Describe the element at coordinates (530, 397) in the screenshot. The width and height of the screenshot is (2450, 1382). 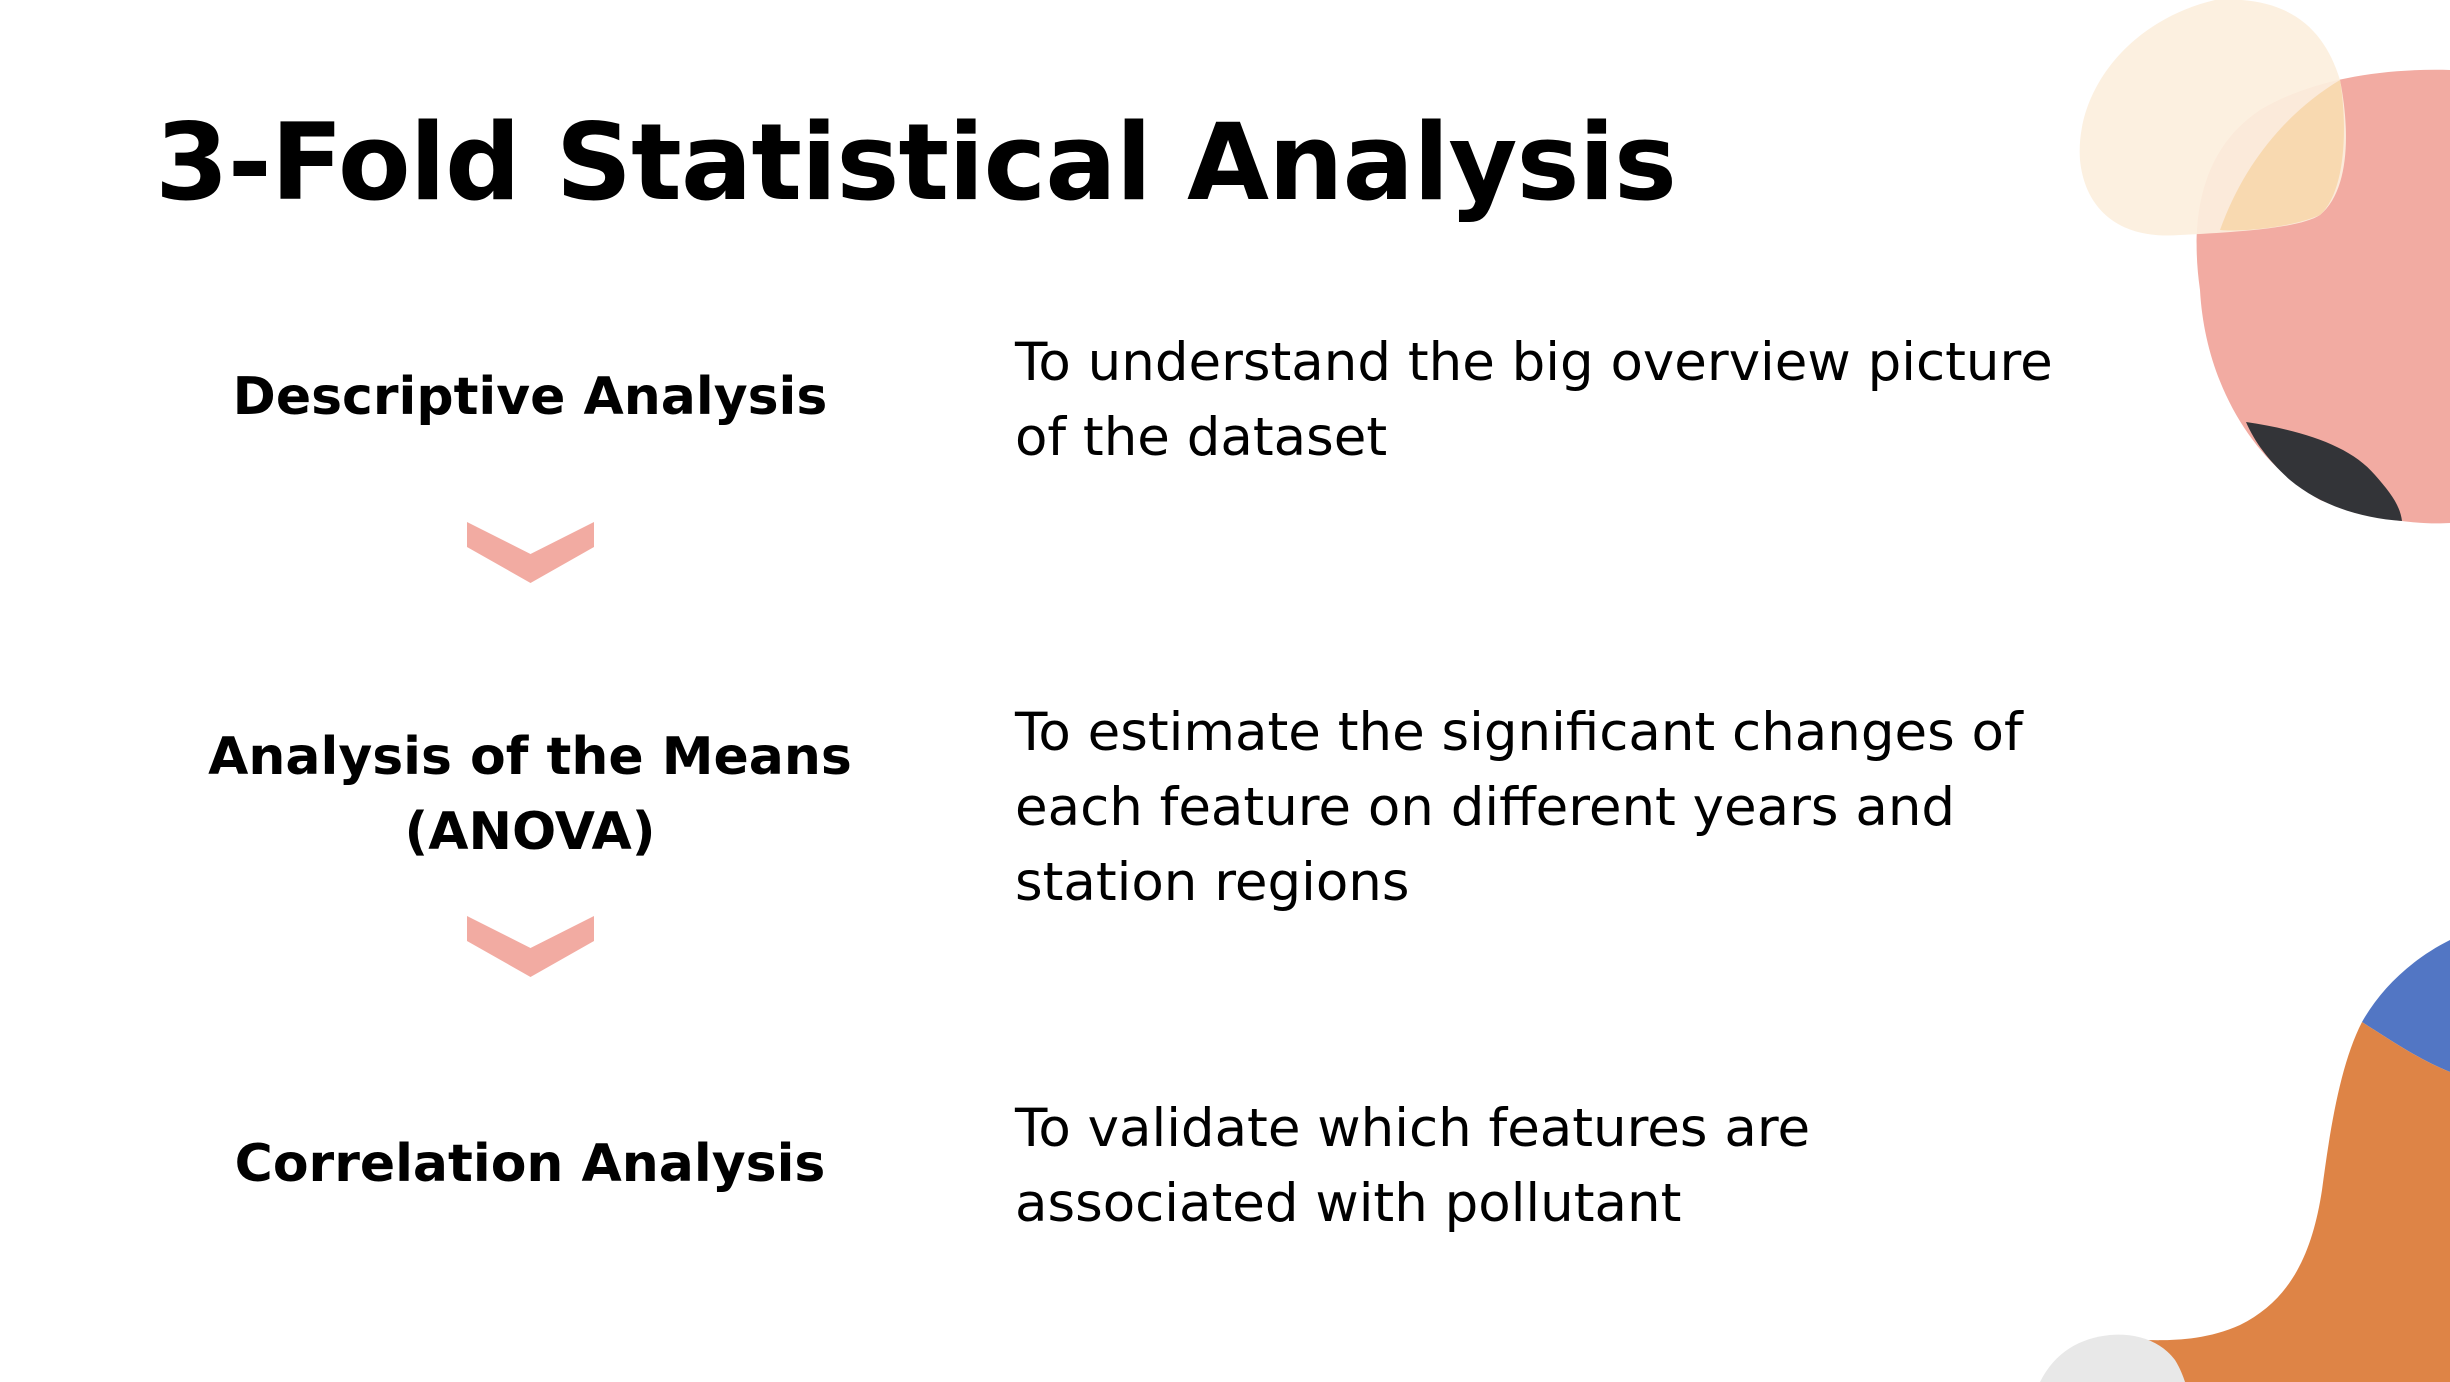
I see `step-label-descriptive: Descriptive Analysis` at that location.